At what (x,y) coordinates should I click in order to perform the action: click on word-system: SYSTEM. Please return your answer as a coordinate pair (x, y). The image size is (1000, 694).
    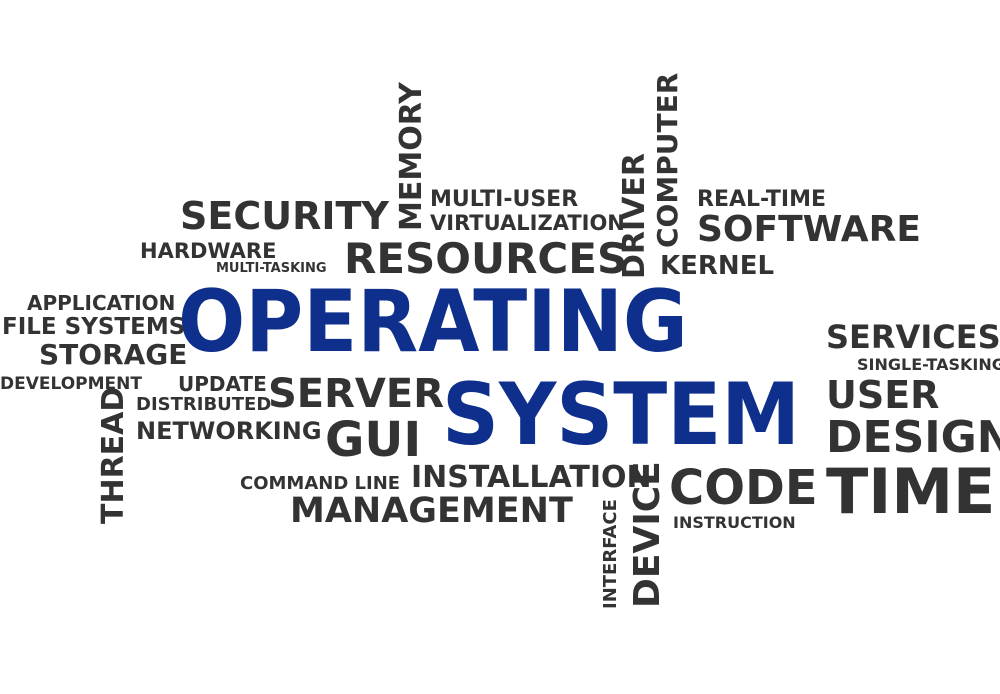
    Looking at the image, I should click on (621, 415).